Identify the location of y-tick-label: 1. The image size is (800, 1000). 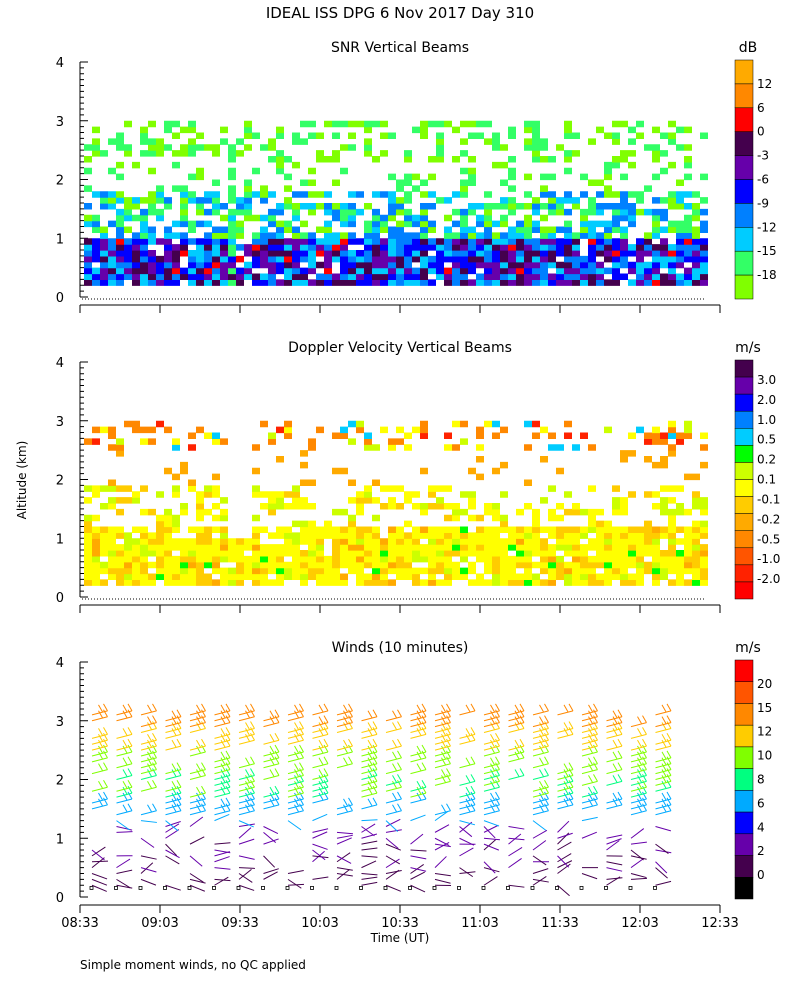
(60, 239).